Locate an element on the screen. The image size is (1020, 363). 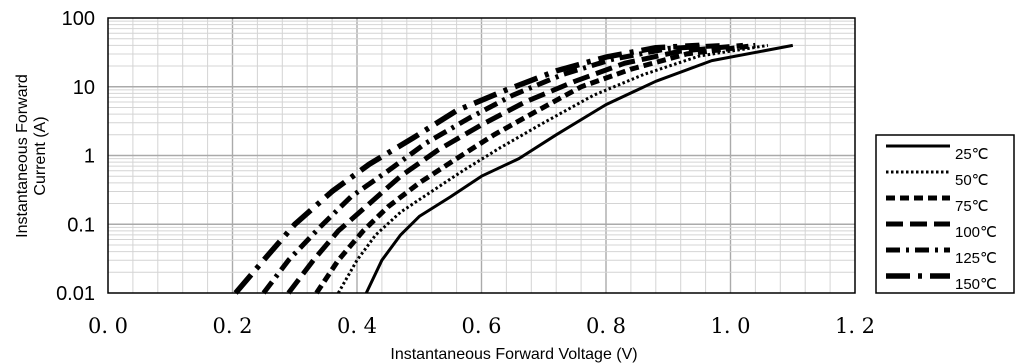
y-axis-label-line-2: Current (A) is located at coordinates (40, 155).